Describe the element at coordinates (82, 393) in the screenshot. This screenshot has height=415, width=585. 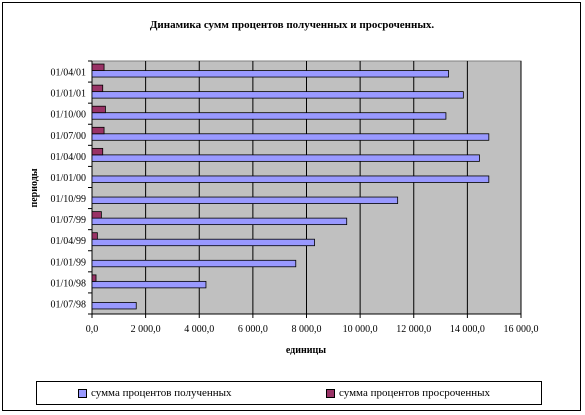
I see `legend-swatch-received` at that location.